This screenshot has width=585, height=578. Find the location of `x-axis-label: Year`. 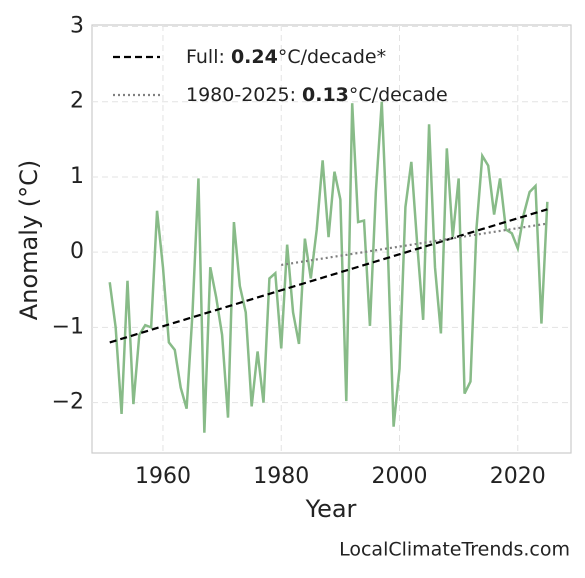

x-axis-label: Year is located at coordinates (331, 509).